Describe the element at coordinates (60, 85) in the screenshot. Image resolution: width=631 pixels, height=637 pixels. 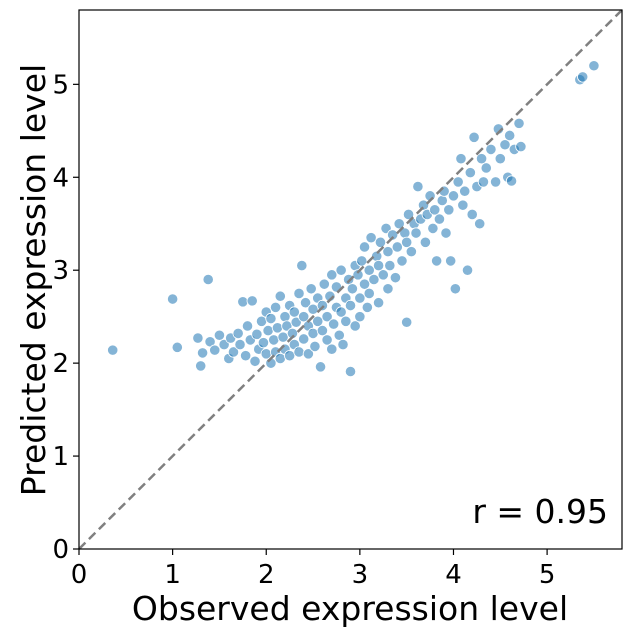
I see `y-tick-label: 5` at that location.